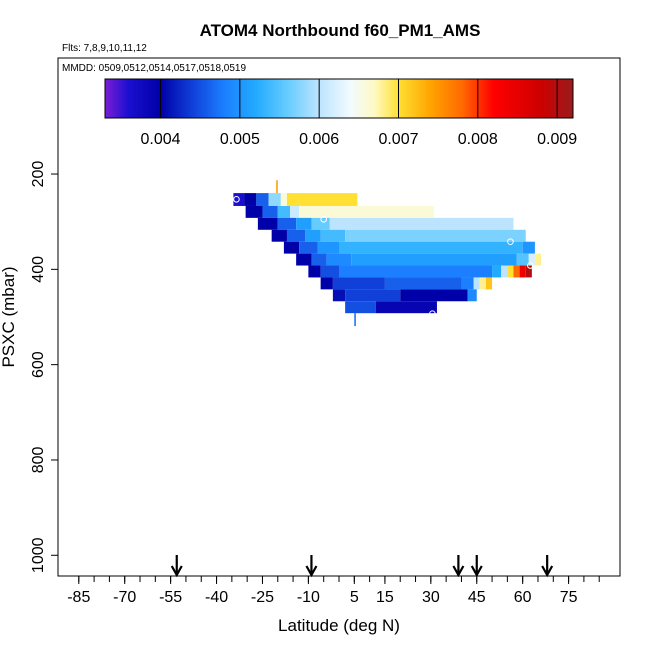 The height and width of the screenshot is (650, 650). What do you see at coordinates (398, 139) in the screenshot?
I see `colorbar-tick-label: 0.007` at bounding box center [398, 139].